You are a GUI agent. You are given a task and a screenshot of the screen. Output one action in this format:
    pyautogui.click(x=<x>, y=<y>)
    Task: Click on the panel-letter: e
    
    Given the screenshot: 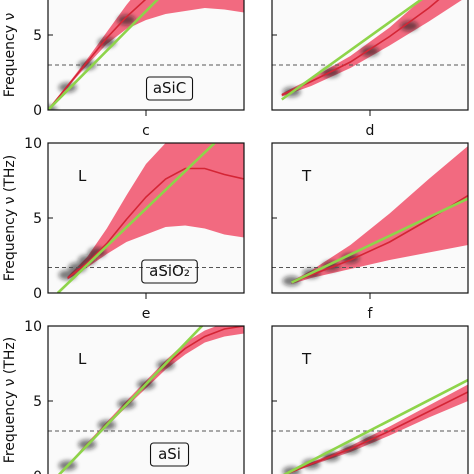 What is the action you would take?
    pyautogui.click(x=146, y=314)
    